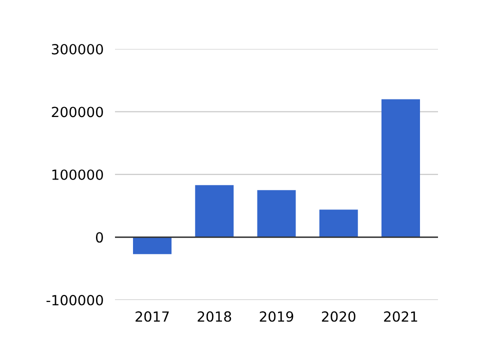 This screenshot has width=500, height=350. What do you see at coordinates (277, 316) in the screenshot?
I see `x-tick-label: 2019` at bounding box center [277, 316].